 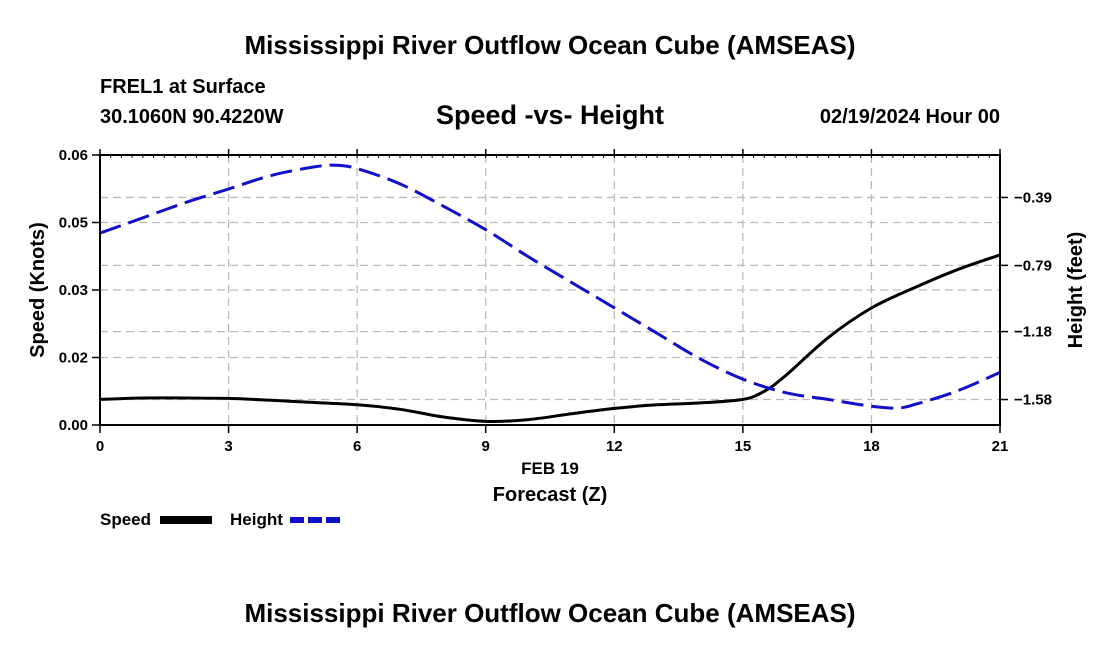 What do you see at coordinates (73, 358) in the screenshot?
I see `y-left-tick-label: 0.02` at bounding box center [73, 358].